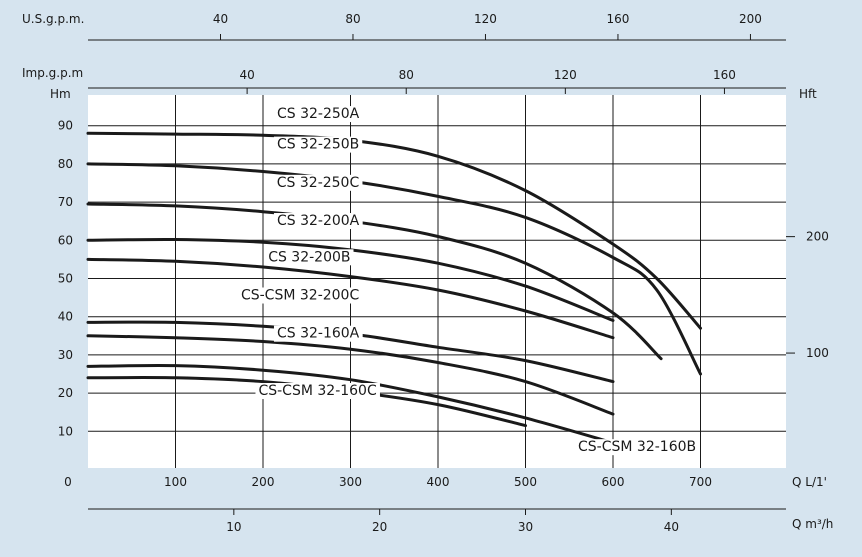  I want to click on curve-label: CS 32-200A, so click(318, 221).